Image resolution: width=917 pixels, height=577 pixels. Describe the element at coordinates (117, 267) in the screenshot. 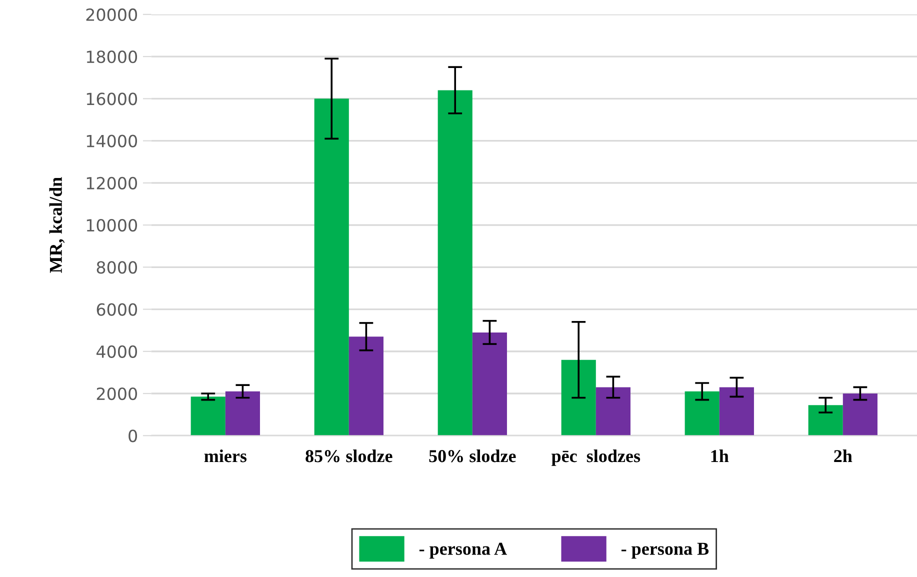

I see `y-tick-label: 8000` at that location.